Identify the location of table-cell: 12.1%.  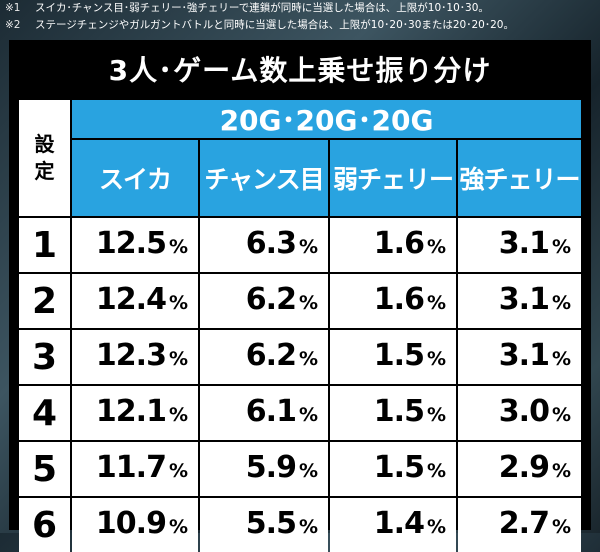
(135, 413).